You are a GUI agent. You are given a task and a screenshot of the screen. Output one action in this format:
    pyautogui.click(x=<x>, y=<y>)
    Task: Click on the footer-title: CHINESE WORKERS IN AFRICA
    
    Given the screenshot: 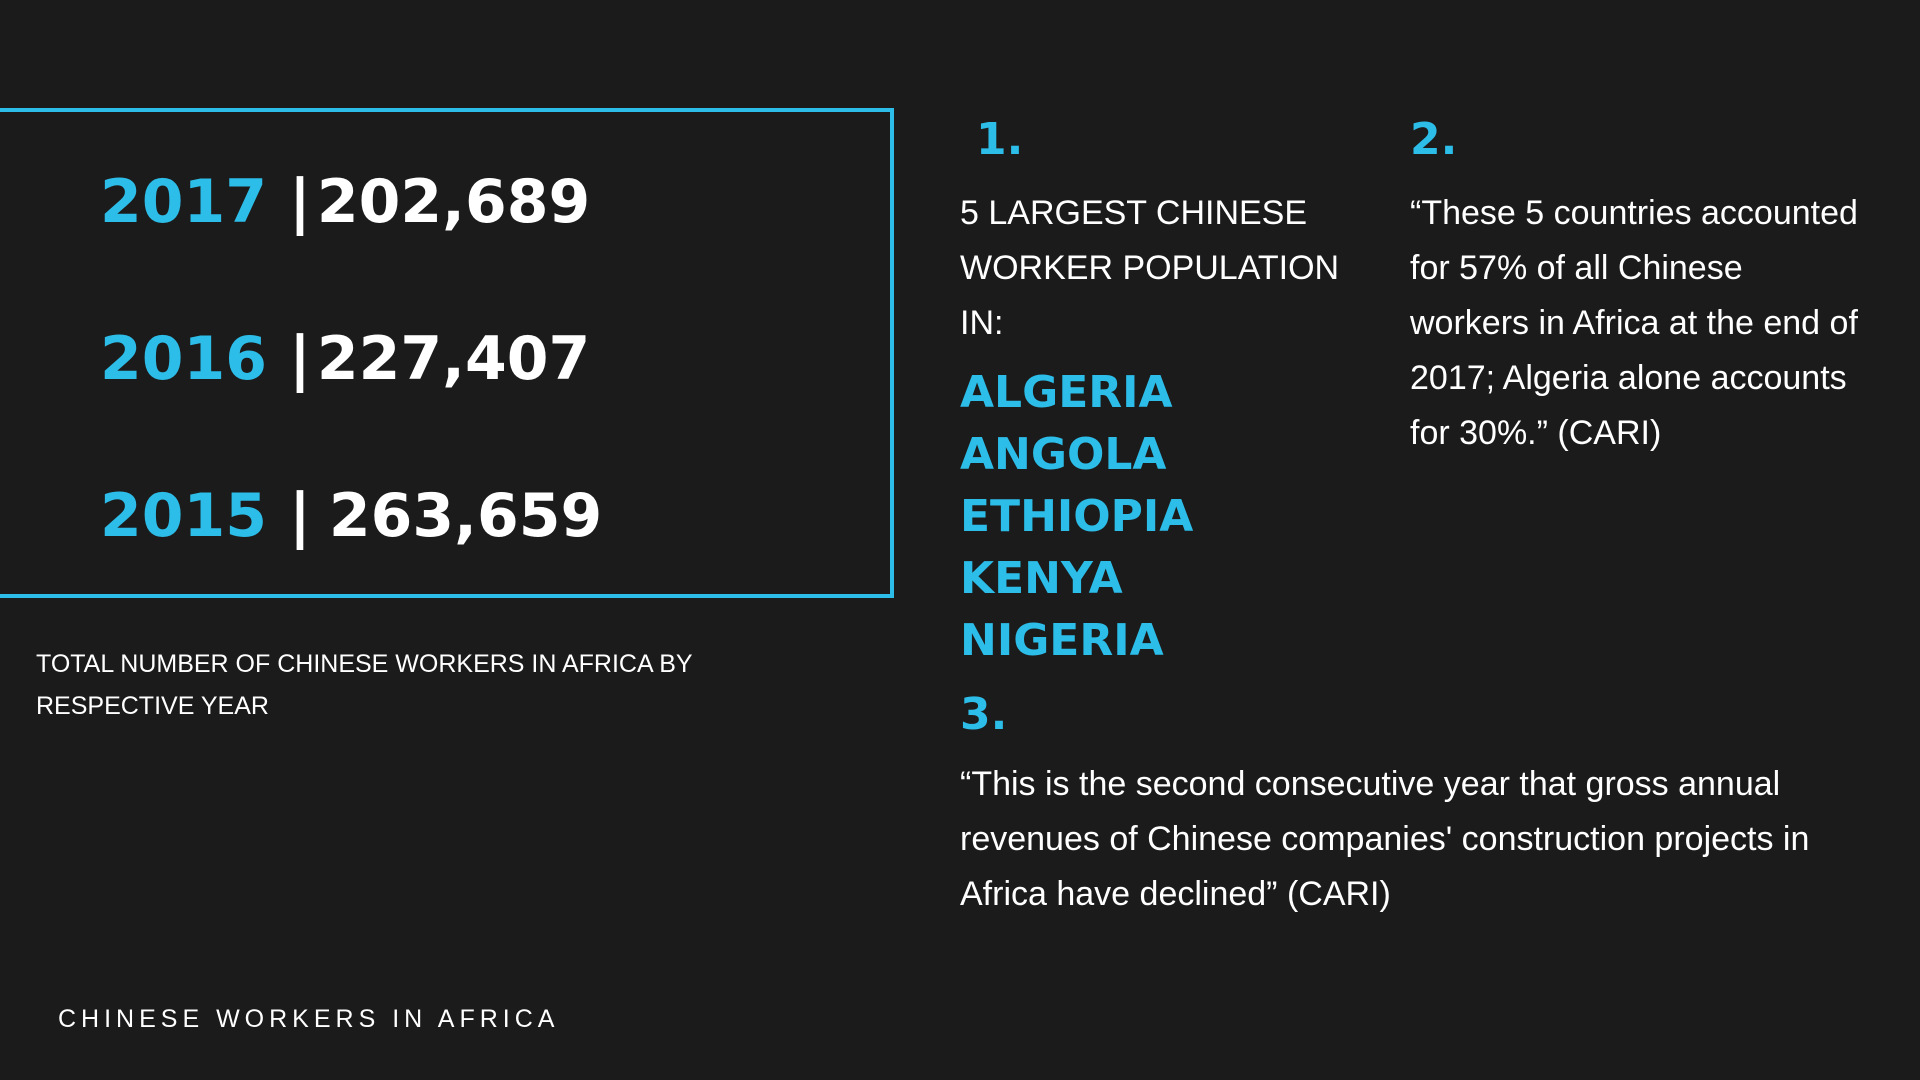 What is the action you would take?
    pyautogui.click(x=309, y=1019)
    